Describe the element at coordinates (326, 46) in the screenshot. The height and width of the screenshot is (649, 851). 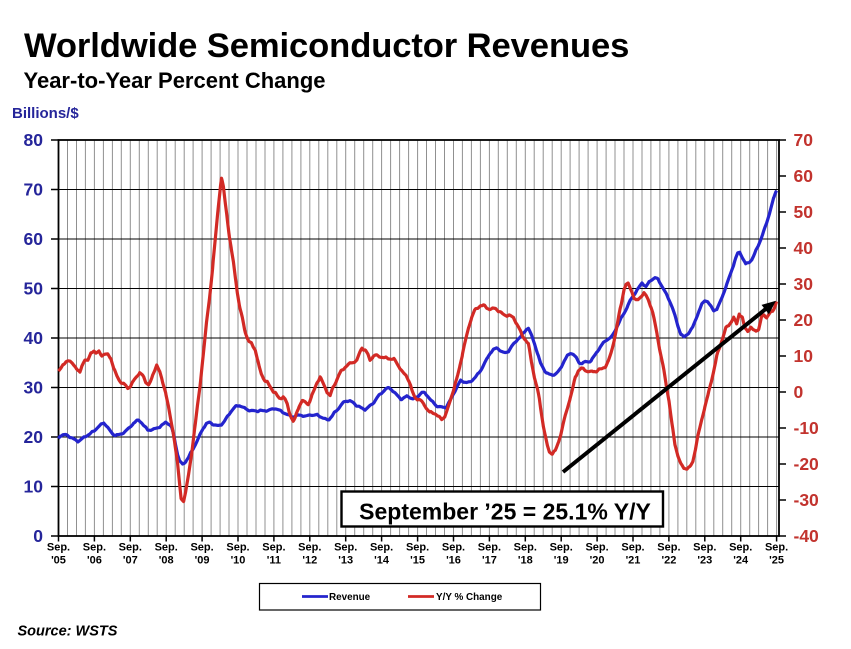
I see `svg-text:Worldwide Semiconductor Revenu: Worldwide Semiconductor Revenues` at that location.